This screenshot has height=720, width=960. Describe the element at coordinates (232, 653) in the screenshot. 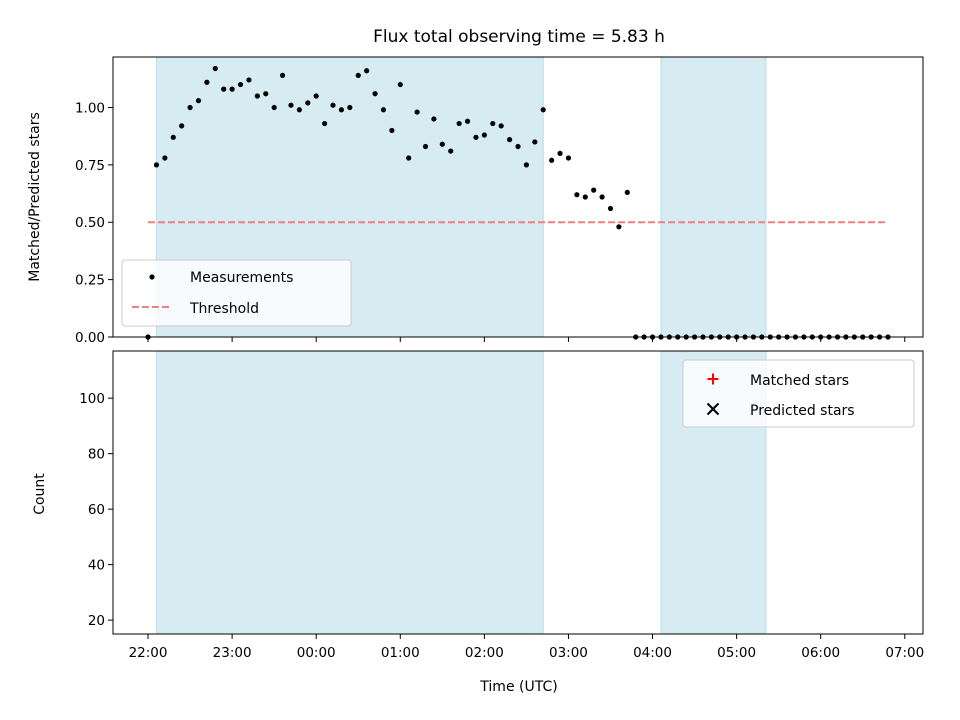

I see `bottom-x-tick-label: 23:00` at that location.